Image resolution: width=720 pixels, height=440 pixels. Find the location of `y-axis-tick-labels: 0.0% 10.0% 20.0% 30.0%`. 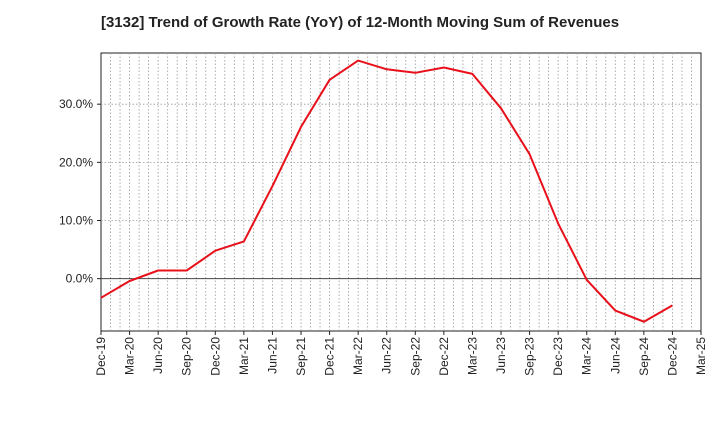

y-axis-tick-labels: 0.0% 10.0% 20.0% 30.0% is located at coordinates (80, 191).